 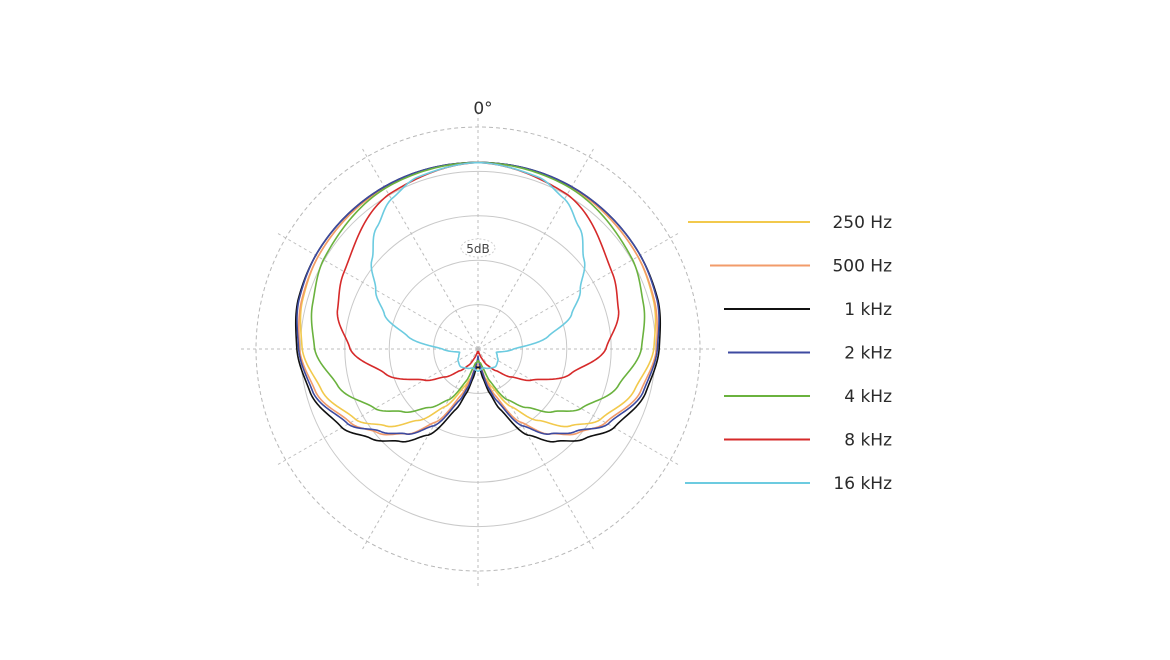 I want to click on ring-label-background, so click(x=478, y=248).